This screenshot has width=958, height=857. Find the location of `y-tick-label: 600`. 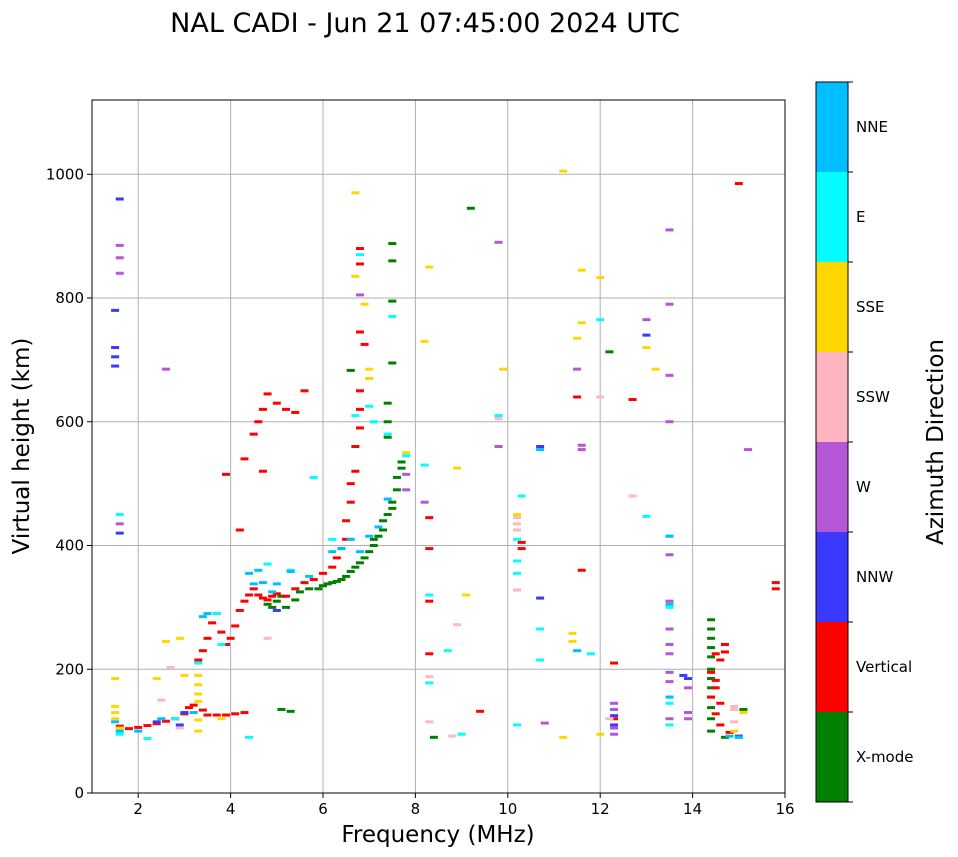

y-tick-label: 600 is located at coordinates (69, 422).